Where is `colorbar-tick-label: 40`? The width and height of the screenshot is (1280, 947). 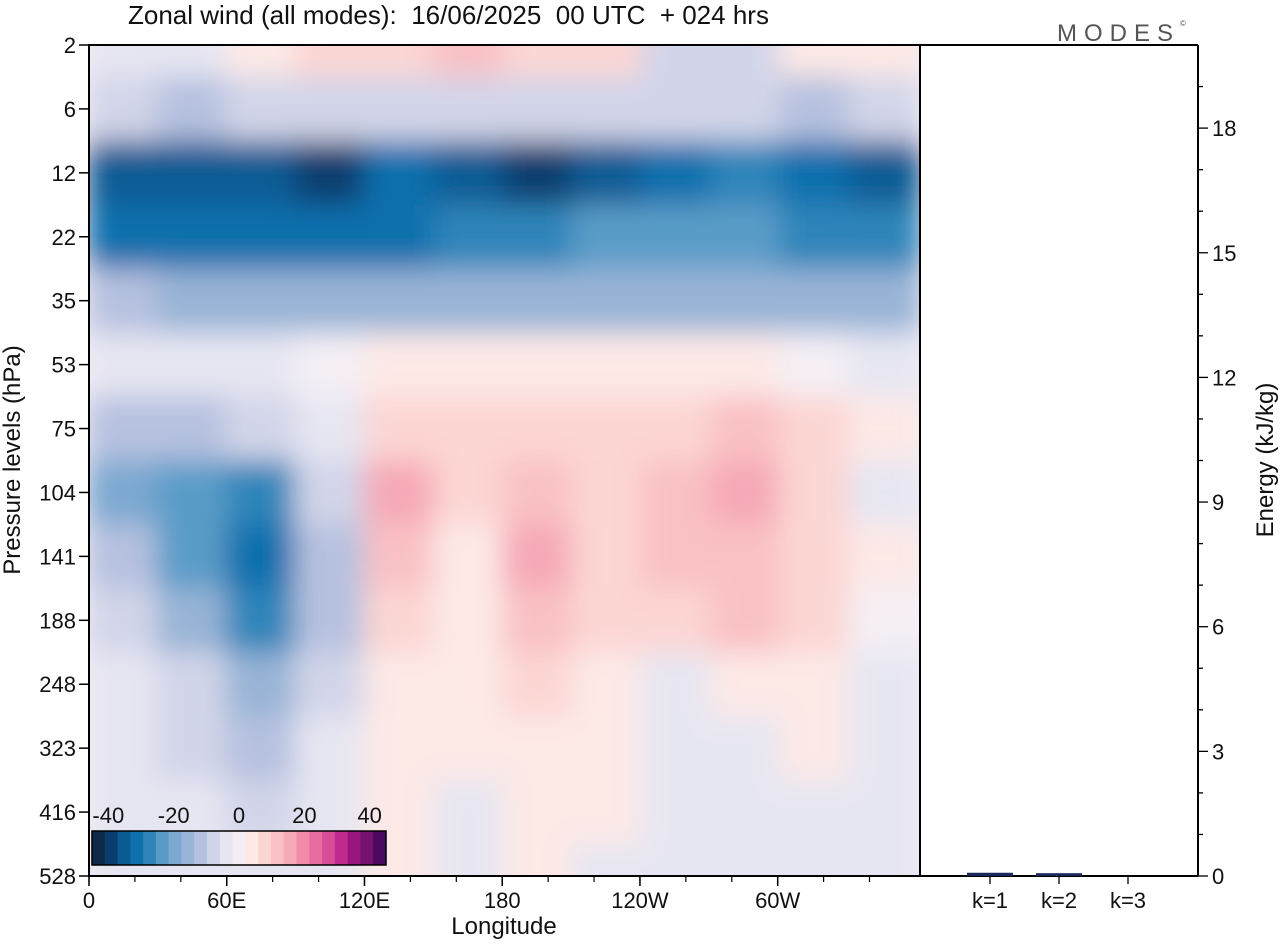
colorbar-tick-label: 40 is located at coordinates (369, 815).